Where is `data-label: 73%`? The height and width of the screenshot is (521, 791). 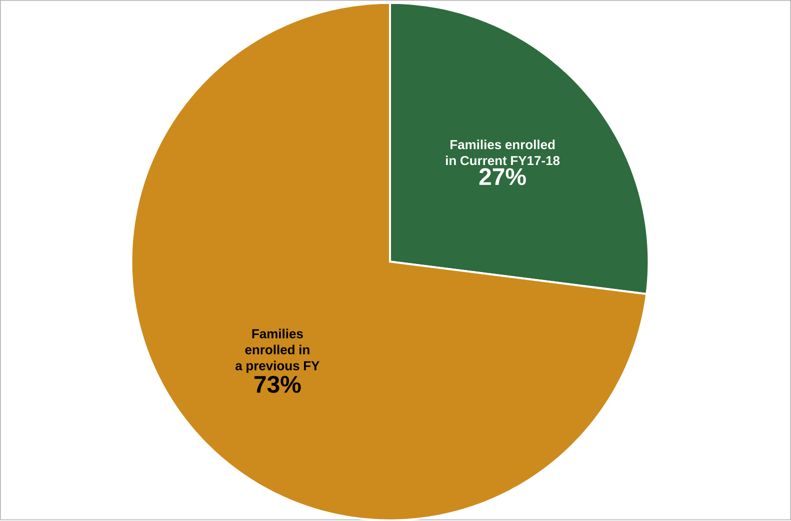
data-label: 73% is located at coordinates (277, 384).